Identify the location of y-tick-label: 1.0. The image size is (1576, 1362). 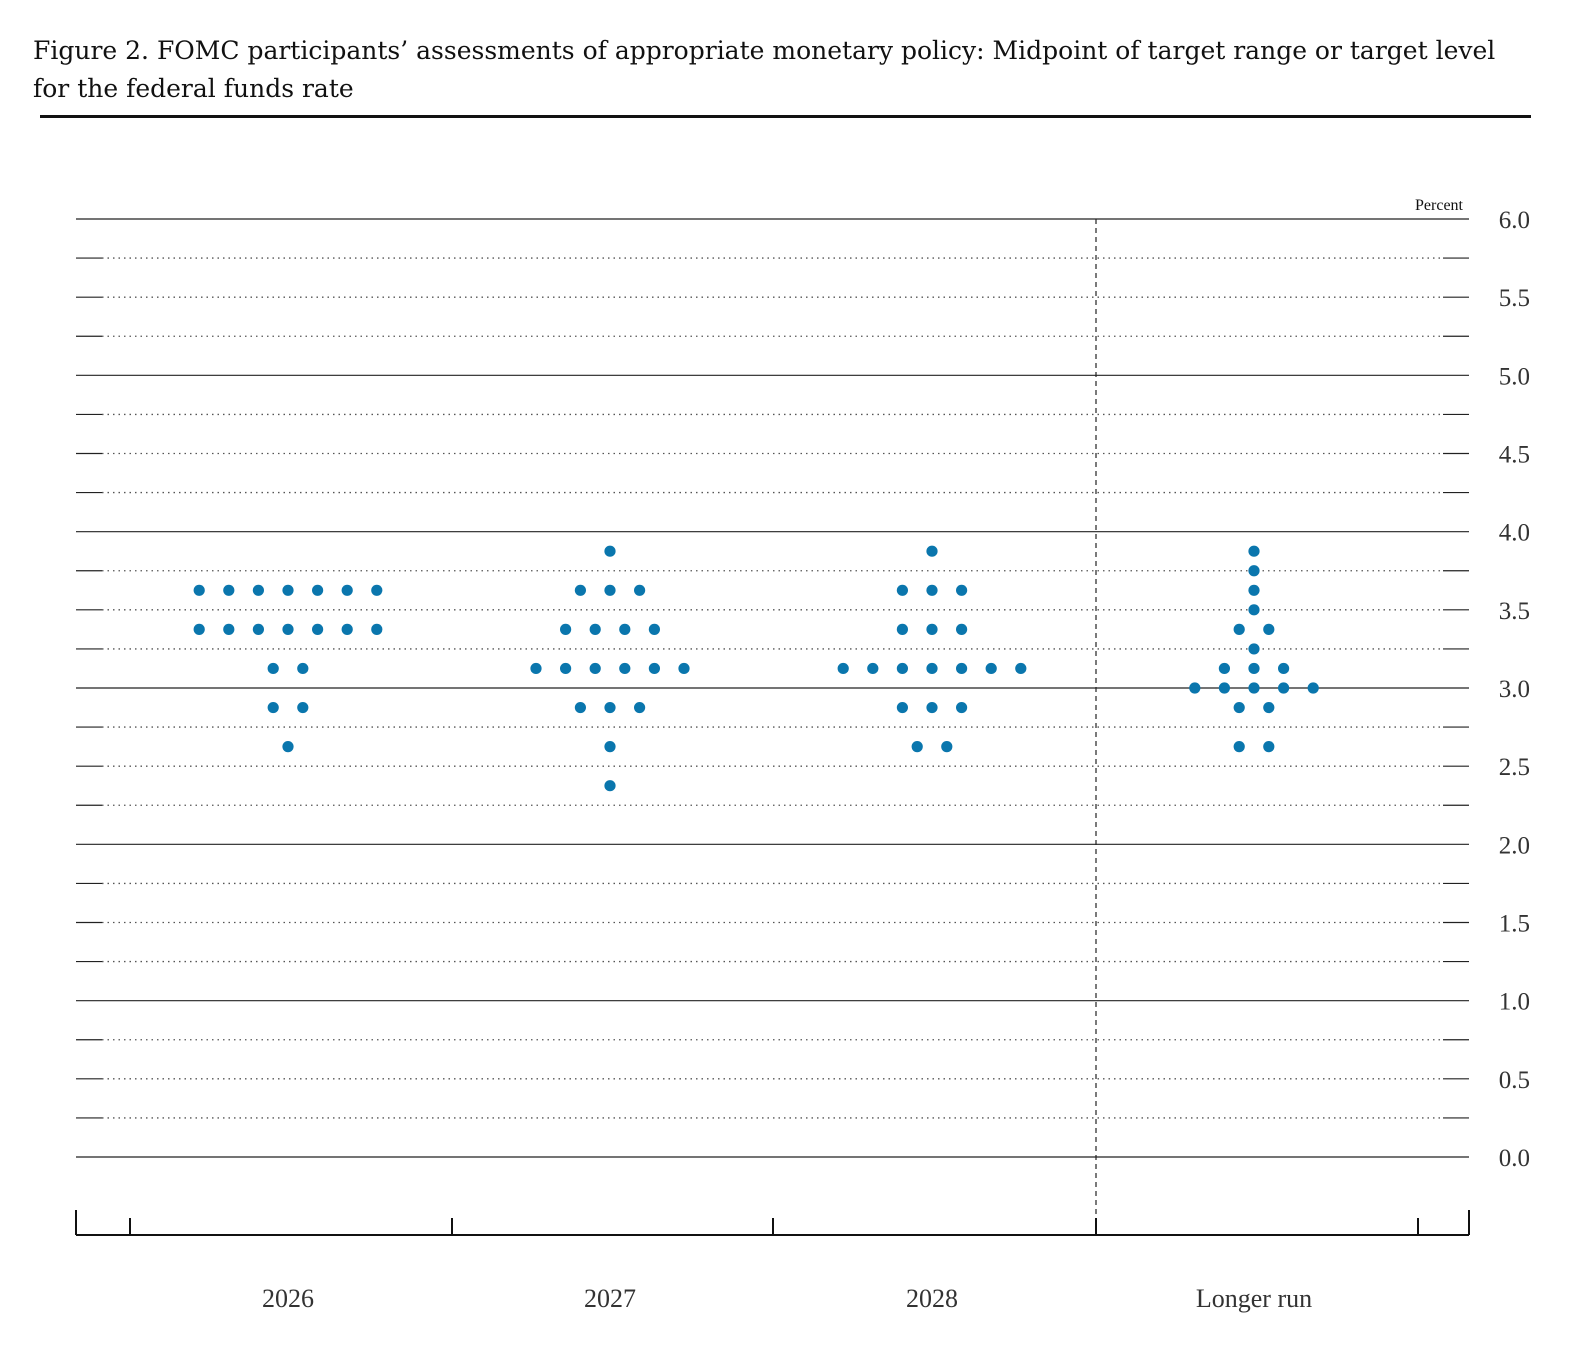
(1514, 1002).